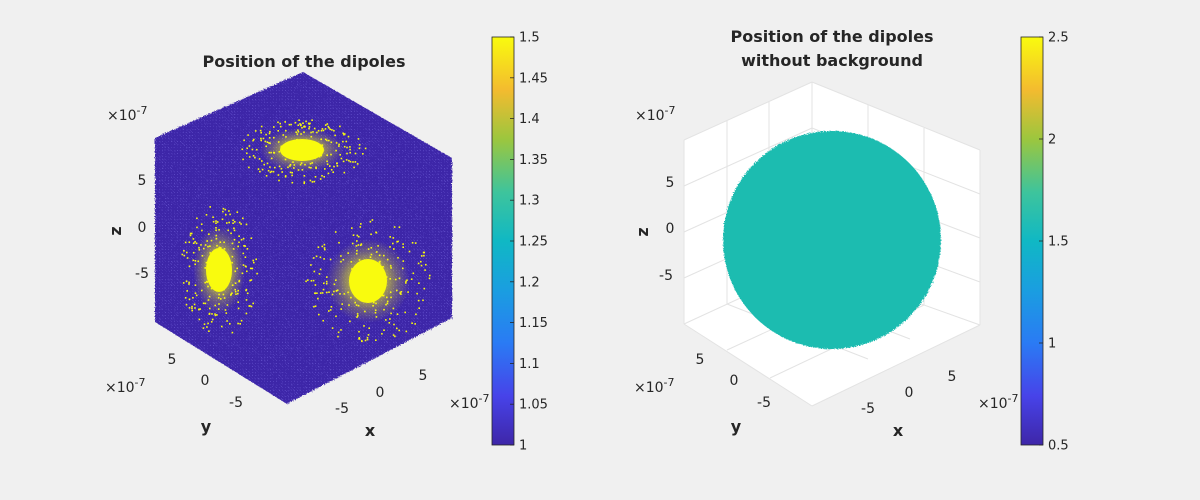  Describe the element at coordinates (529, 364) in the screenshot. I see `colorbar-tick-label: 1.1` at that location.